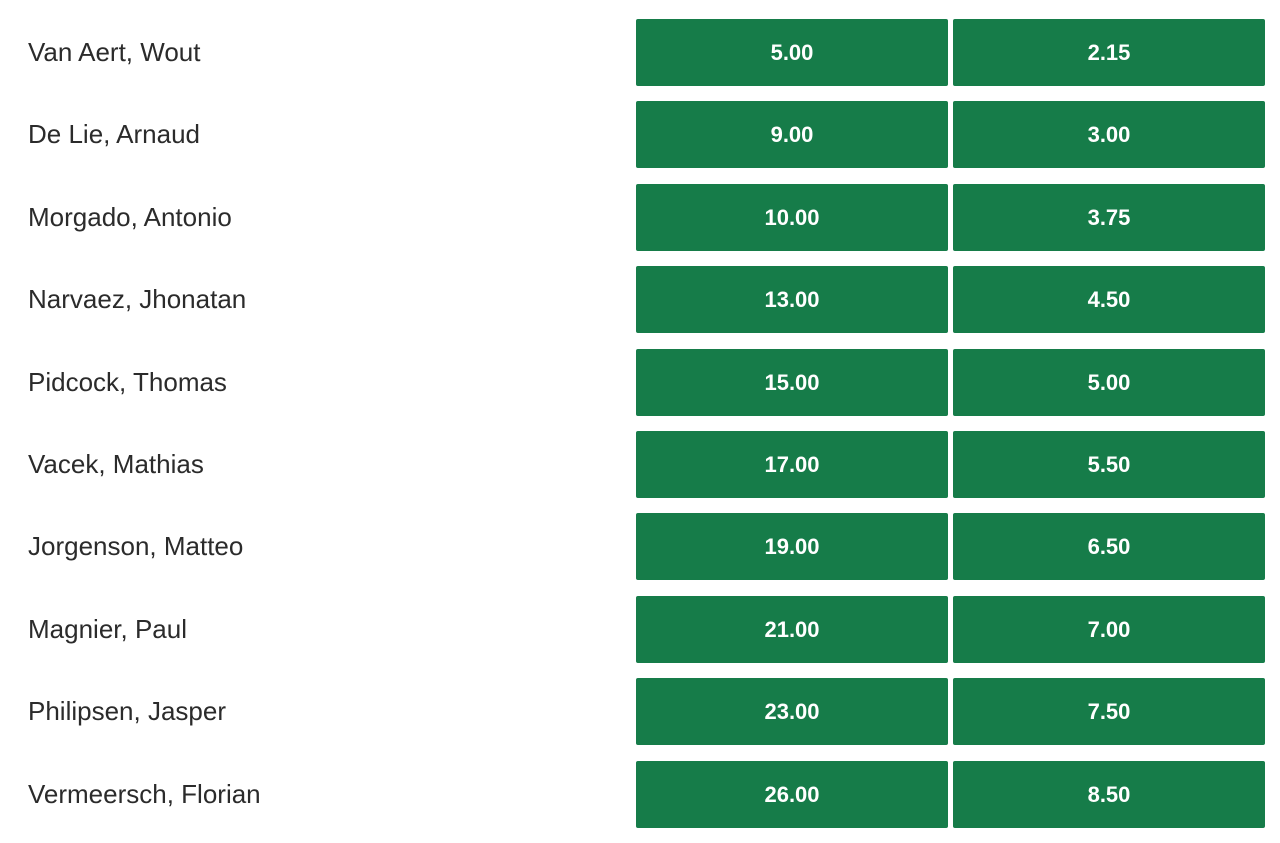  I want to click on odds-button-2: 7.50, so click(1109, 712).